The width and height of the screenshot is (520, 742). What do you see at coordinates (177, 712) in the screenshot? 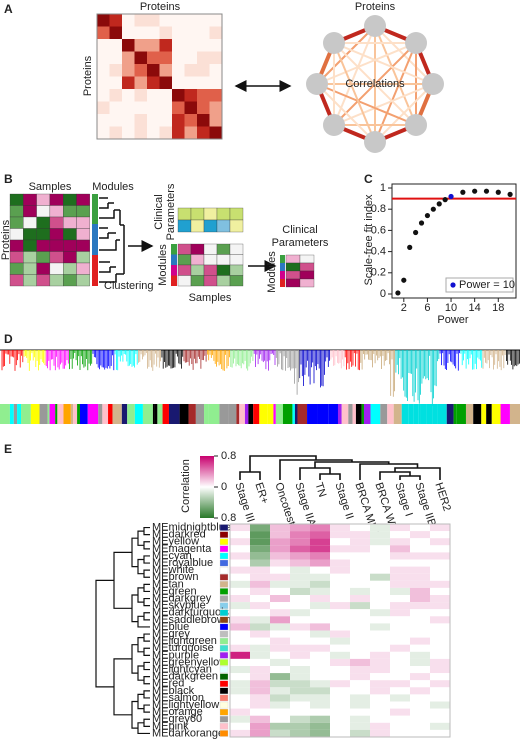
I see `row-label: MEorange` at bounding box center [177, 712].